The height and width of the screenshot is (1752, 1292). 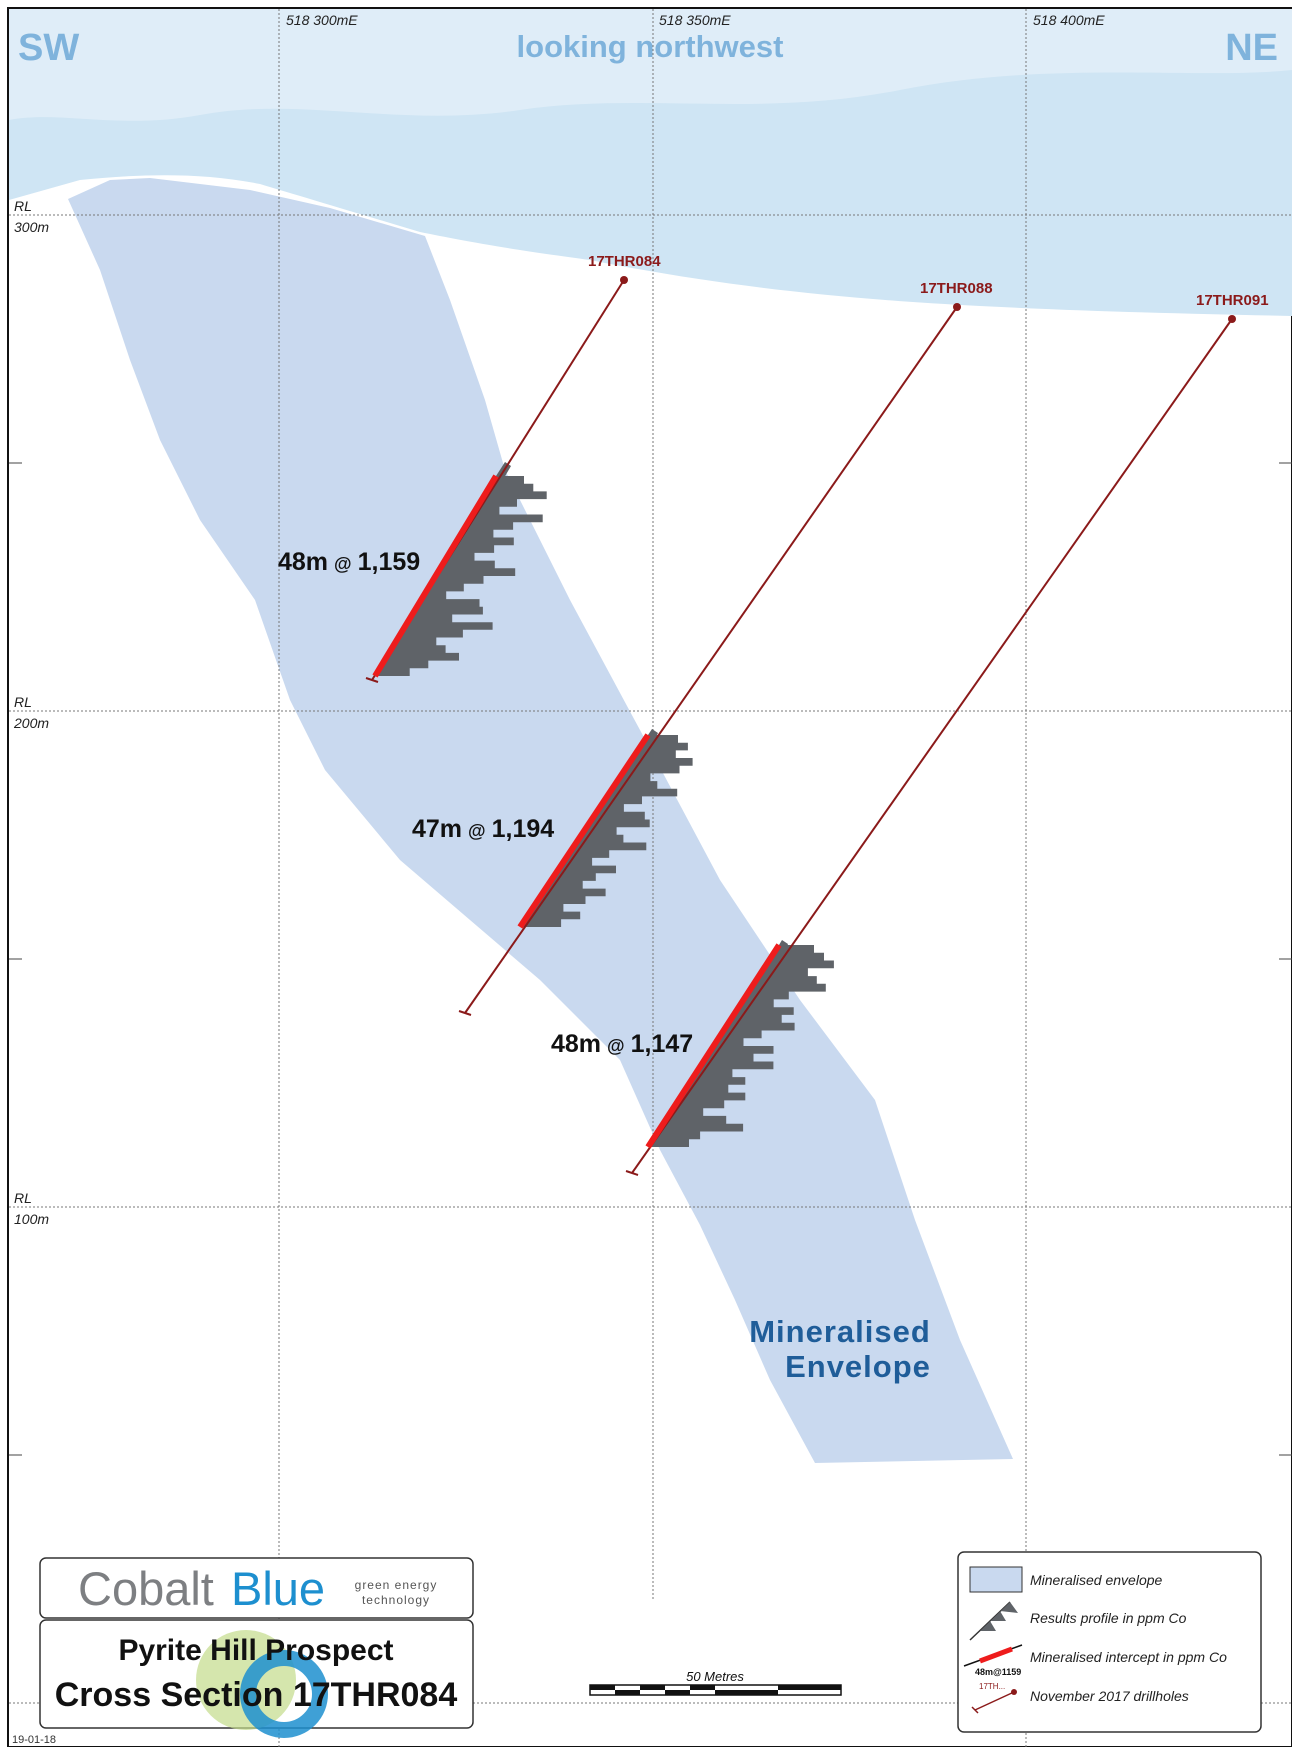 What do you see at coordinates (1251, 48) in the screenshot?
I see `orientation-right: NE` at bounding box center [1251, 48].